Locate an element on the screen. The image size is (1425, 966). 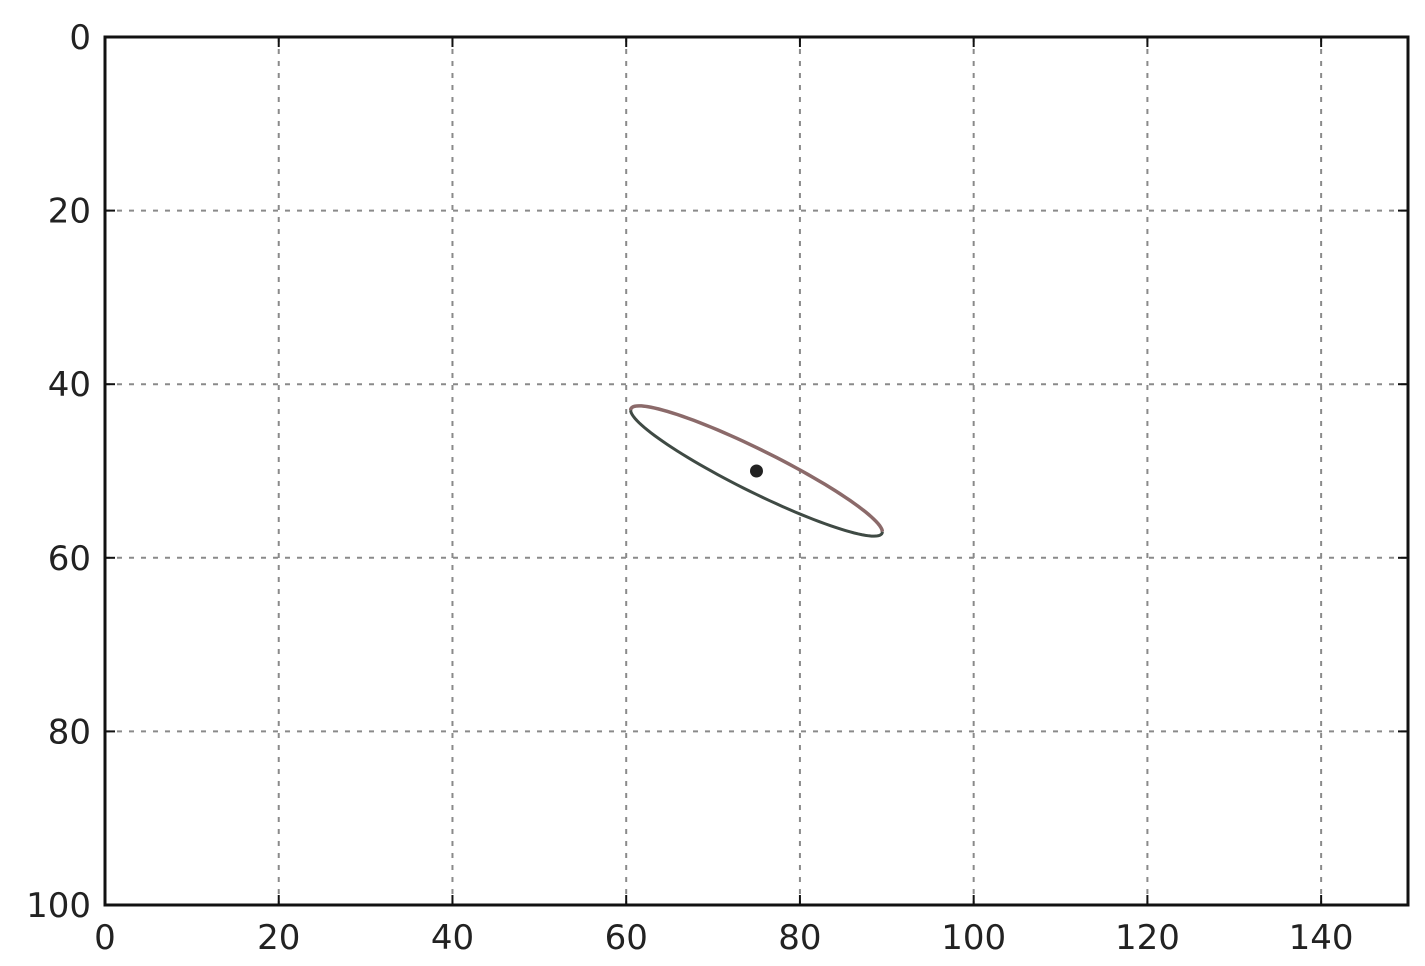
y-tick-label: 80 is located at coordinates (69, 732).